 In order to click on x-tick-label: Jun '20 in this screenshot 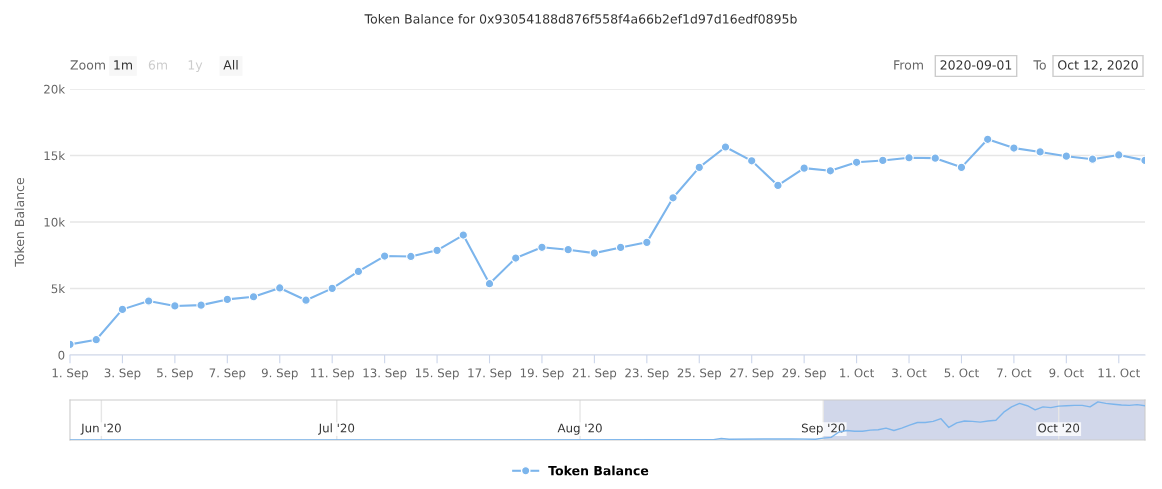, I will do `click(100, 429)`.